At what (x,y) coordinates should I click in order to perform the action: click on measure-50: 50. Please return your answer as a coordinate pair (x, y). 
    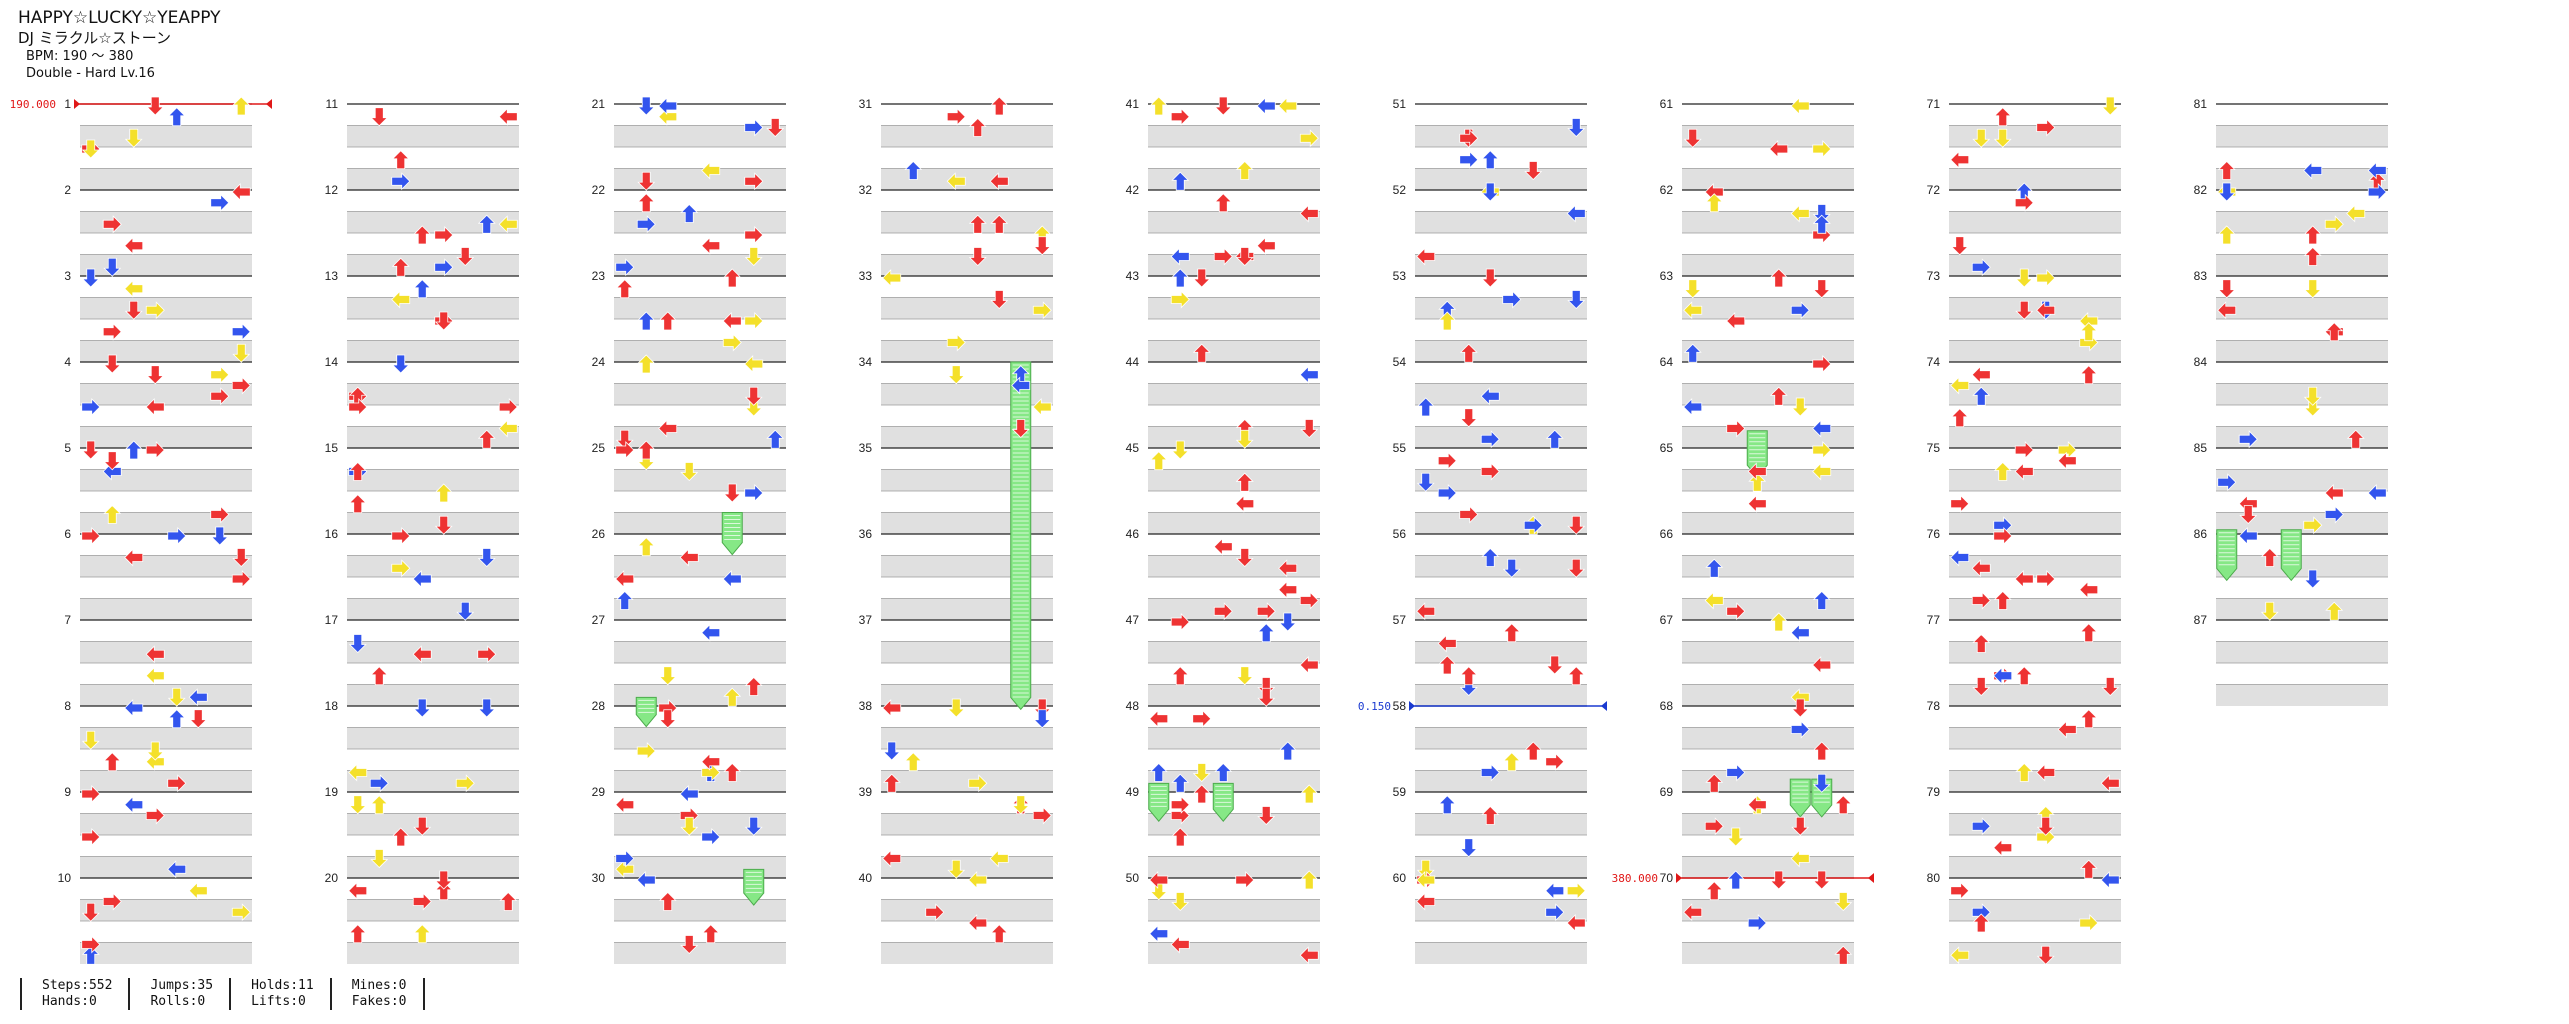
    Looking at the image, I should click on (1223, 917).